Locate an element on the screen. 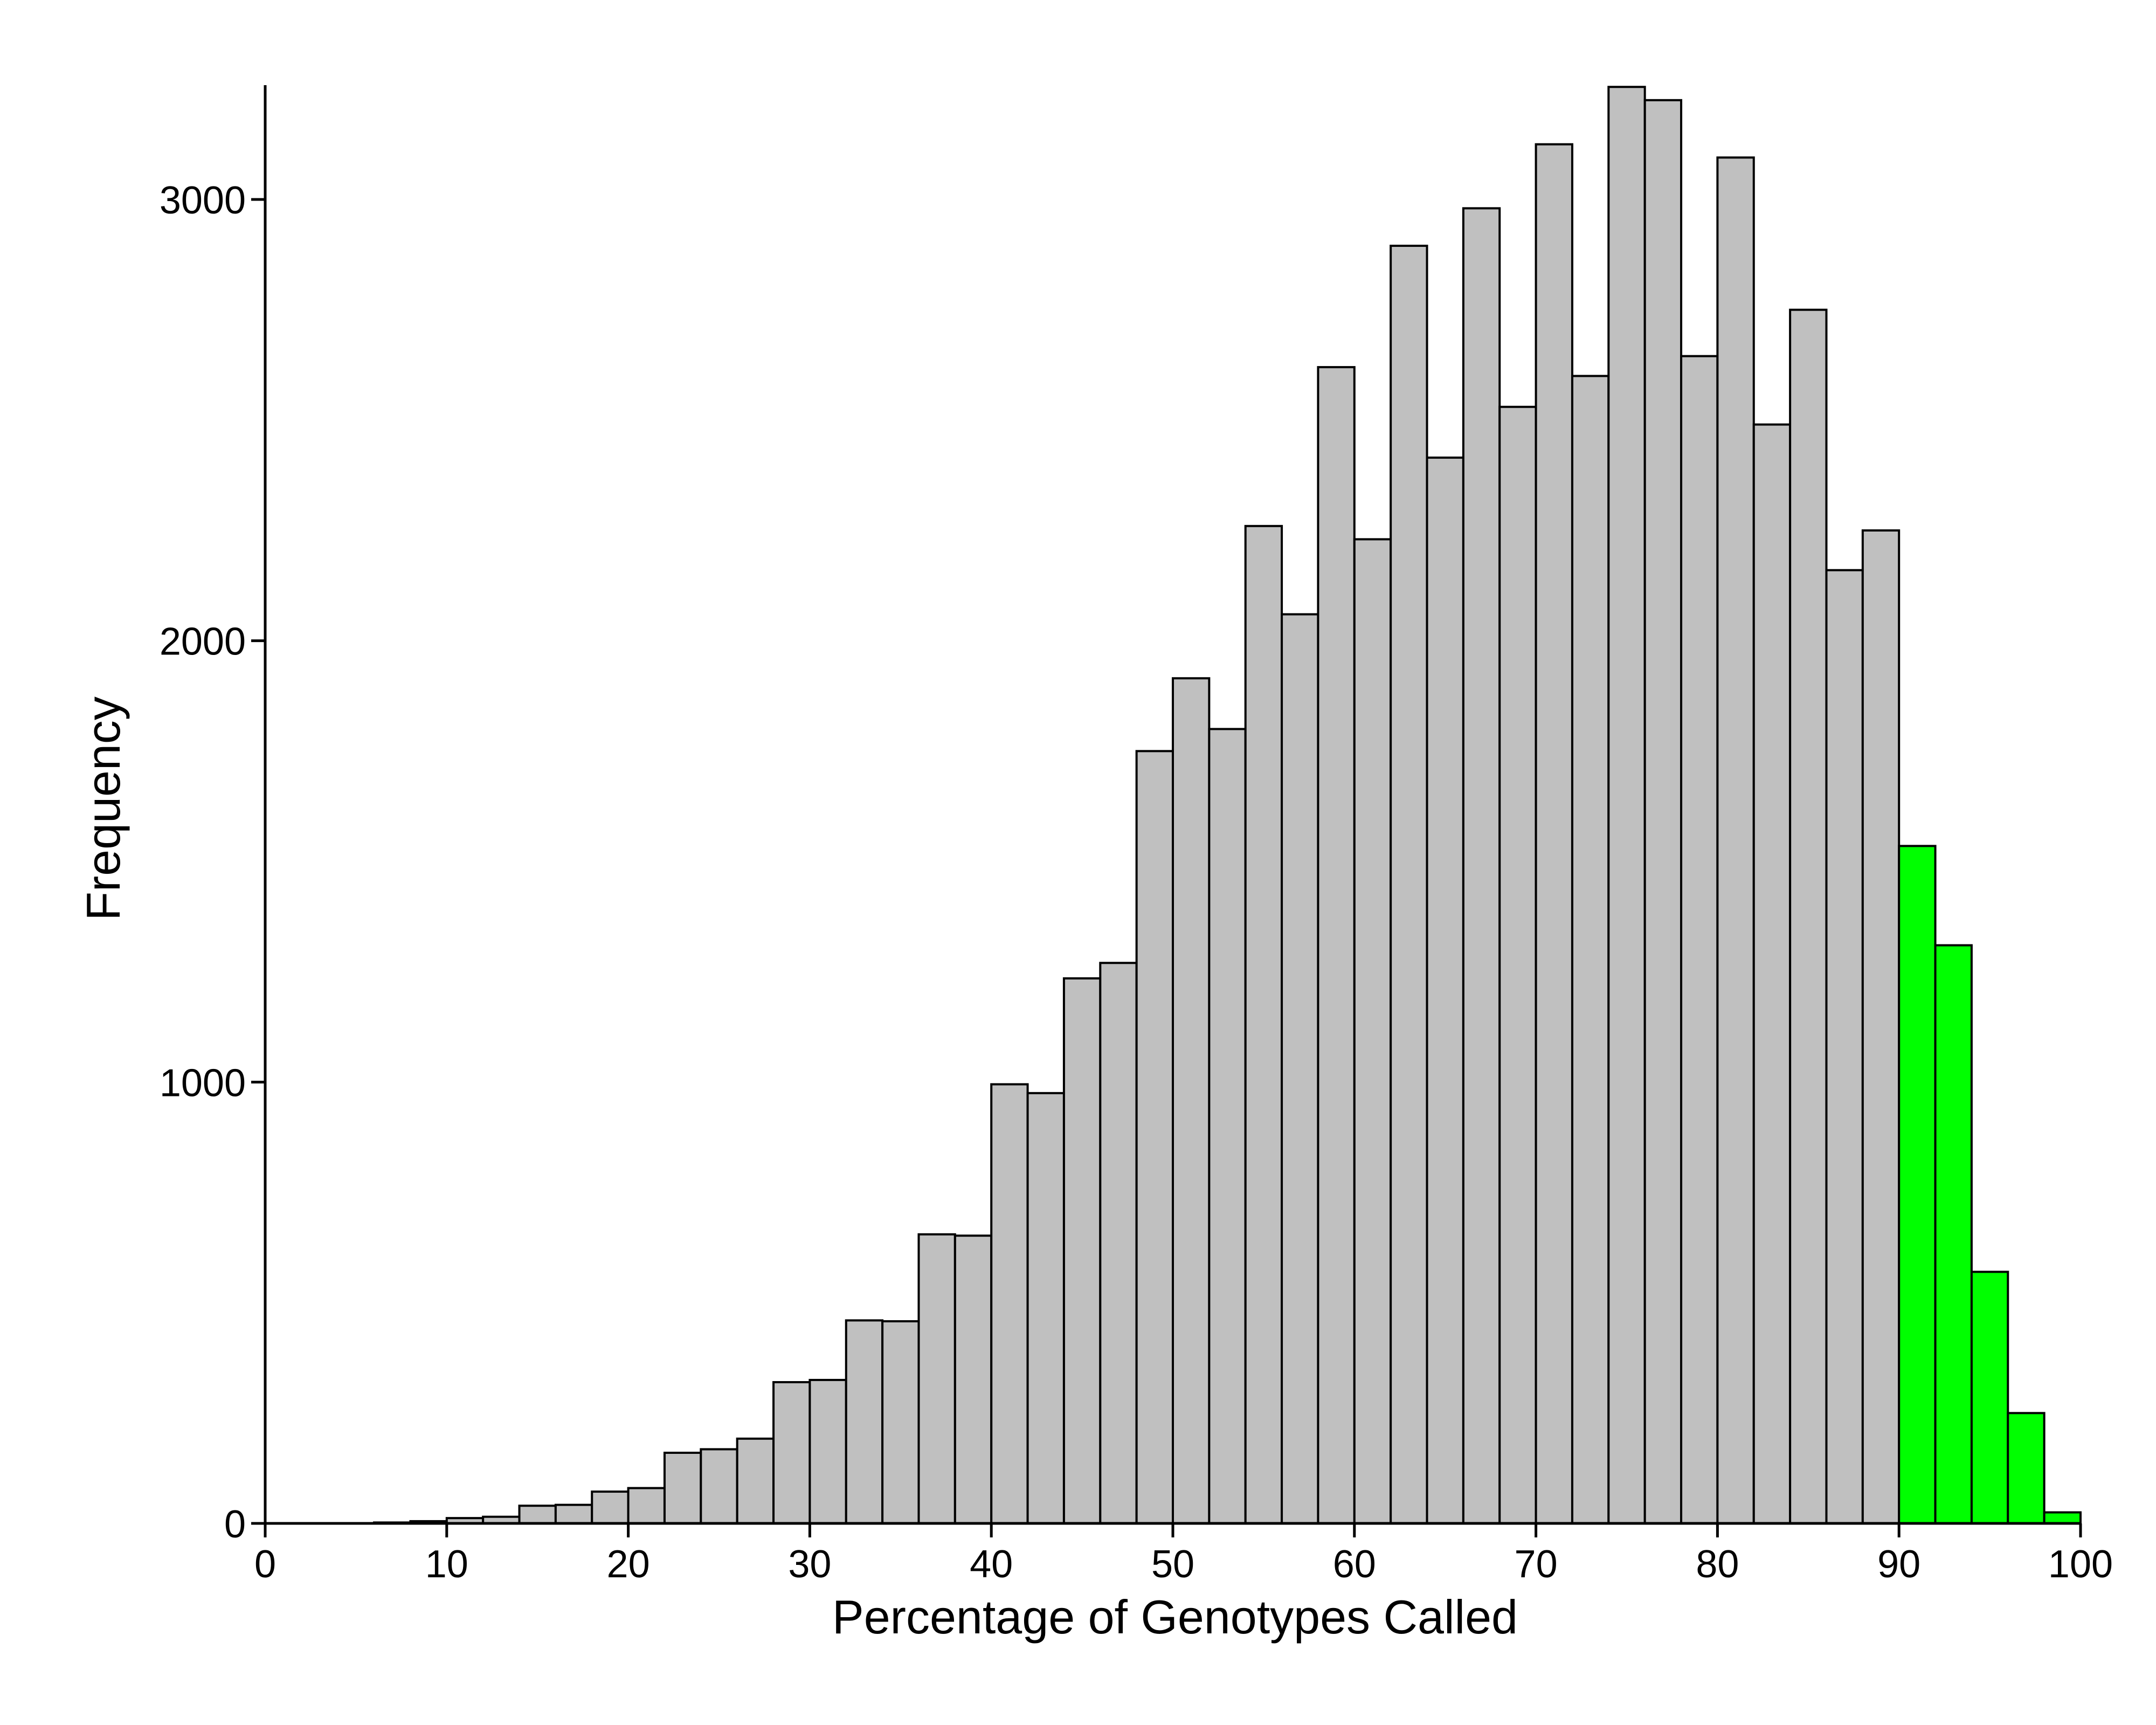 The height and width of the screenshot is (1725, 2156). x-tick-label: 60 is located at coordinates (1354, 1564).